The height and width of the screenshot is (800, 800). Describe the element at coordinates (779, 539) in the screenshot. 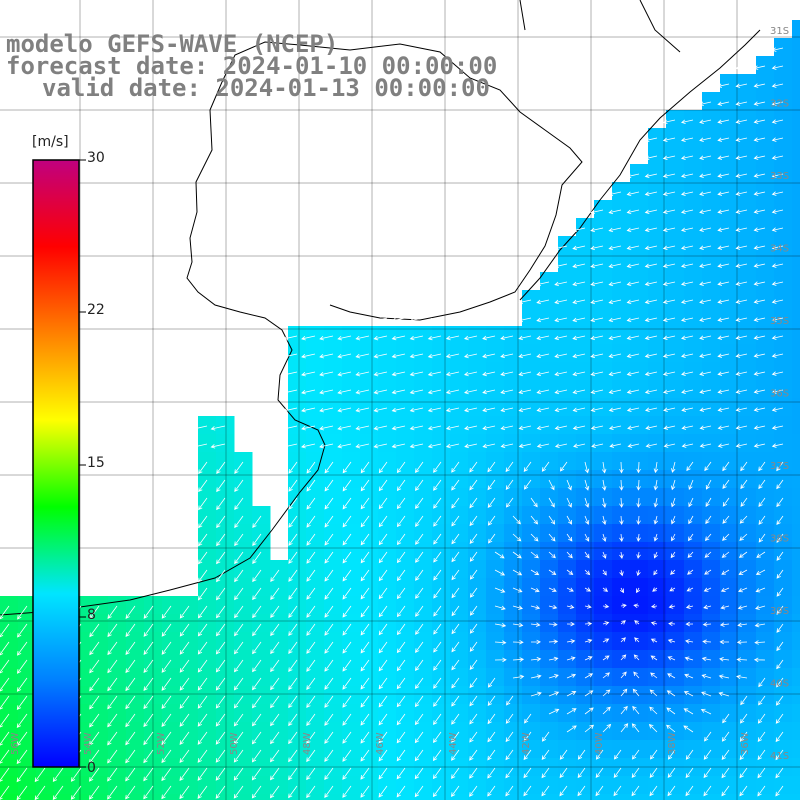

I see `lat-label: 38S` at that location.